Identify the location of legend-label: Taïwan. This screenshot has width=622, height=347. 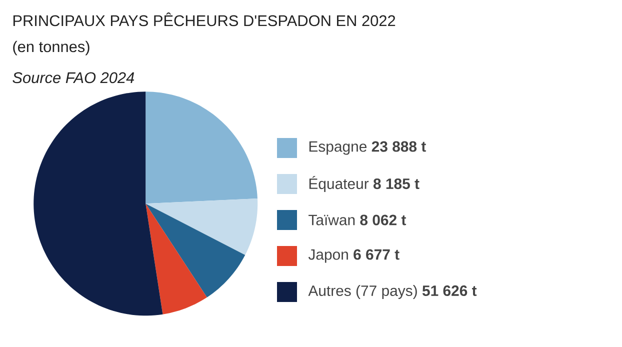
(331, 220).